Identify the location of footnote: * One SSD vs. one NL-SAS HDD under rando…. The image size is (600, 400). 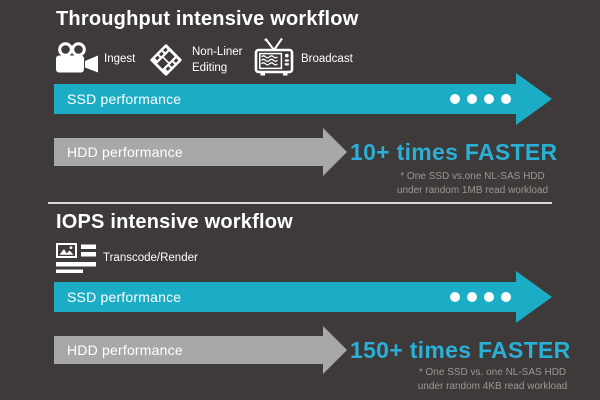
(492, 379).